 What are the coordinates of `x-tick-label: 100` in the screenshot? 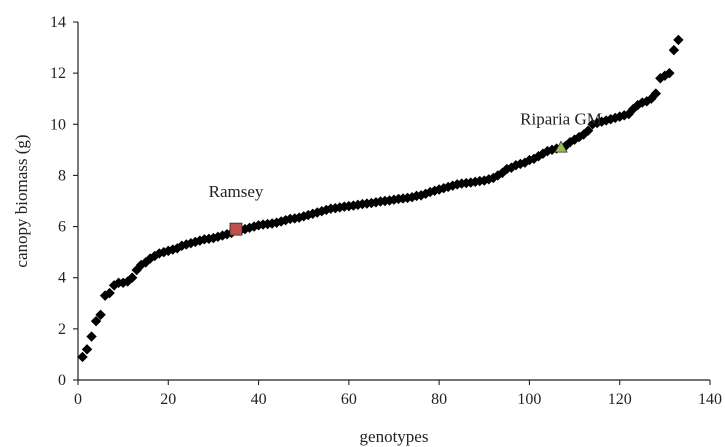 It's located at (529, 399).